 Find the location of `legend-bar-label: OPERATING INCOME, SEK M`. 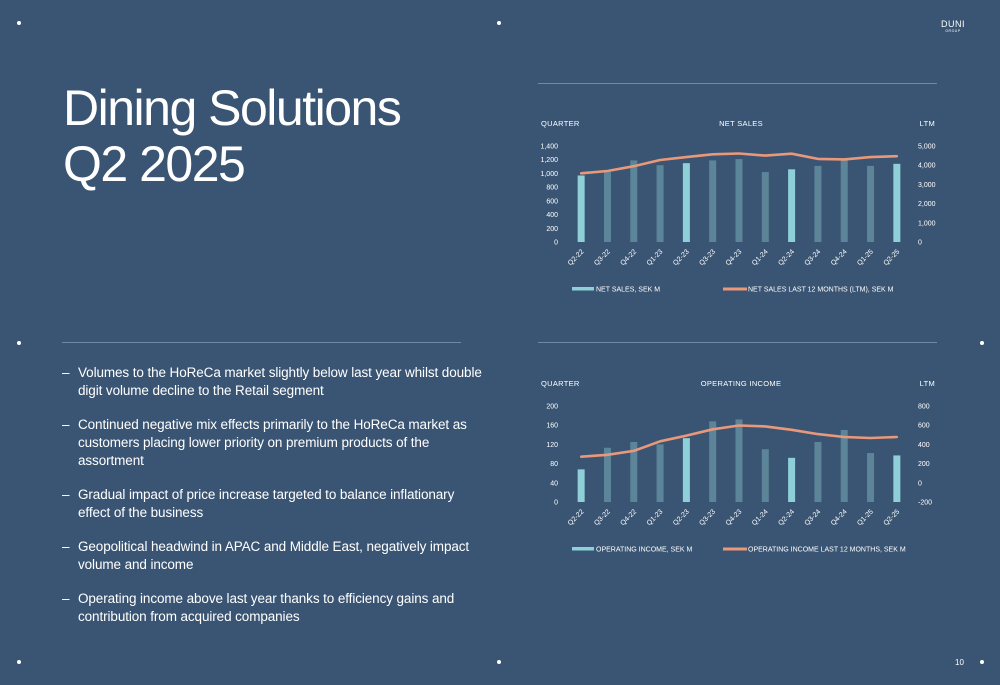

legend-bar-label: OPERATING INCOME, SEK M is located at coordinates (644, 550).